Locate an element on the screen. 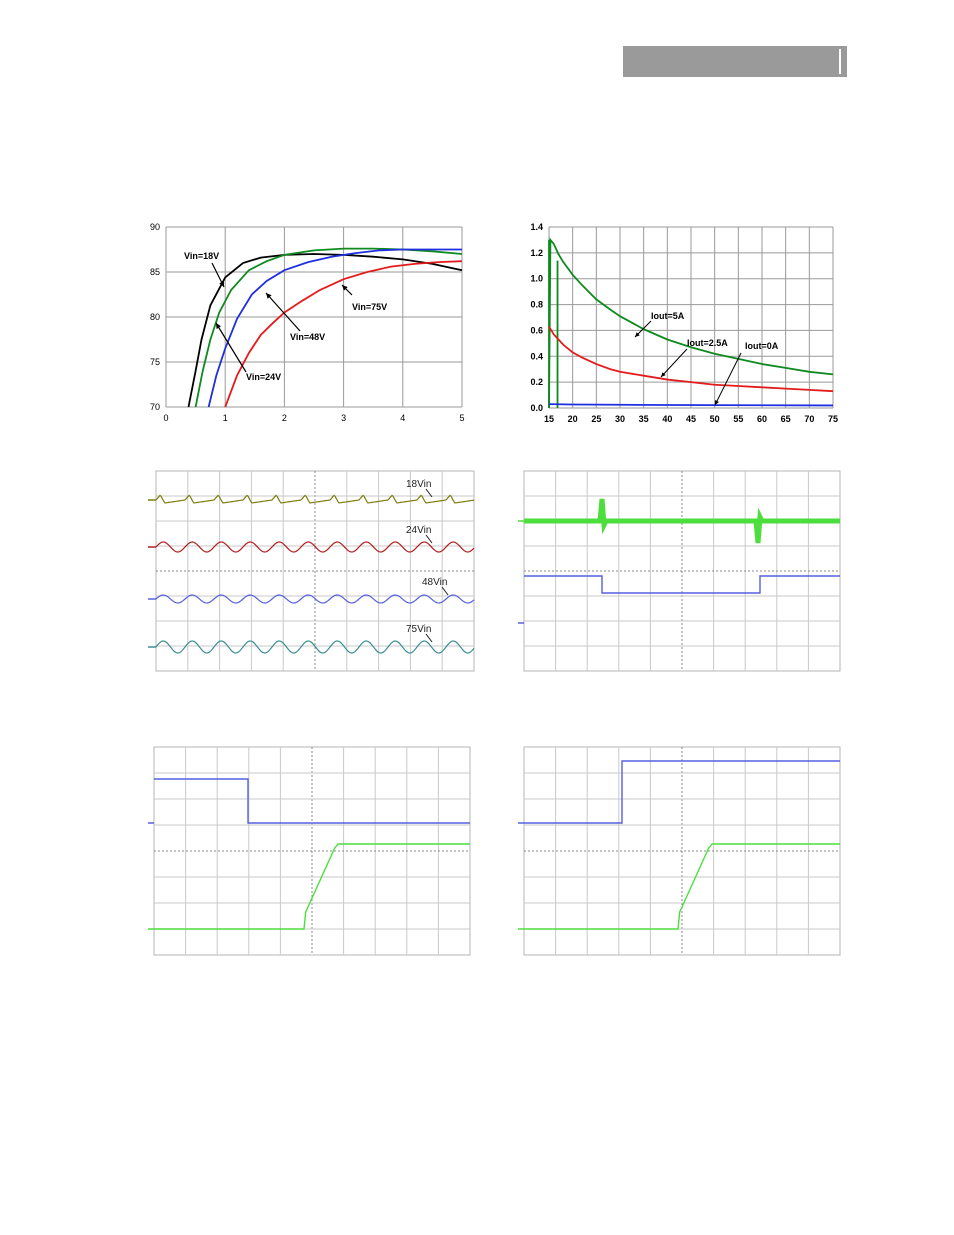  annotation-label: Iout=0A is located at coordinates (762, 346).